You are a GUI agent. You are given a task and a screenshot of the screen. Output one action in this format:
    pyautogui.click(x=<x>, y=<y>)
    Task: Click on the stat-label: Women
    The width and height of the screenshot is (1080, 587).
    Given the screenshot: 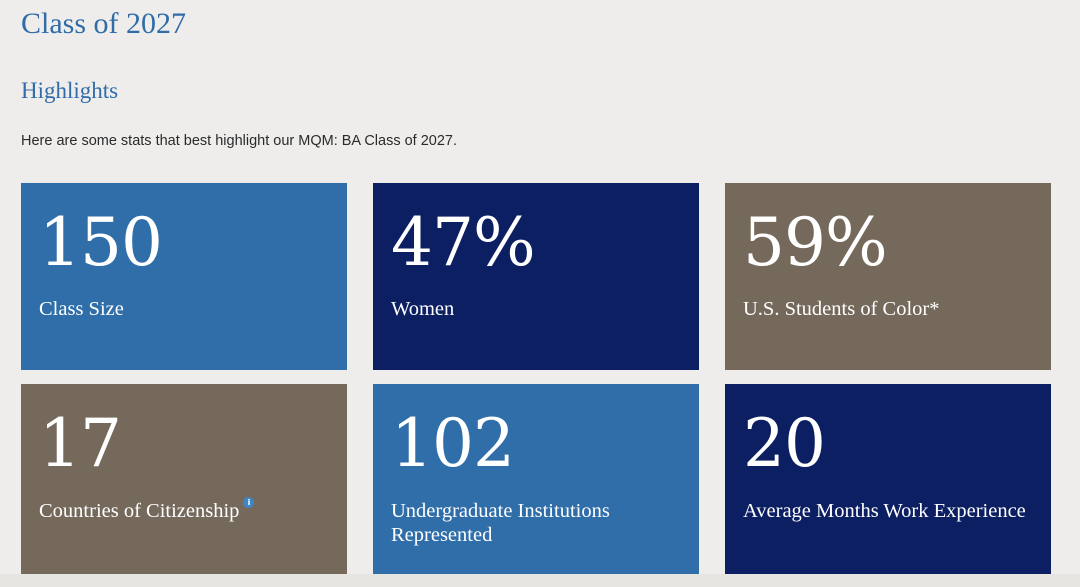 What is the action you would take?
    pyautogui.click(x=423, y=309)
    